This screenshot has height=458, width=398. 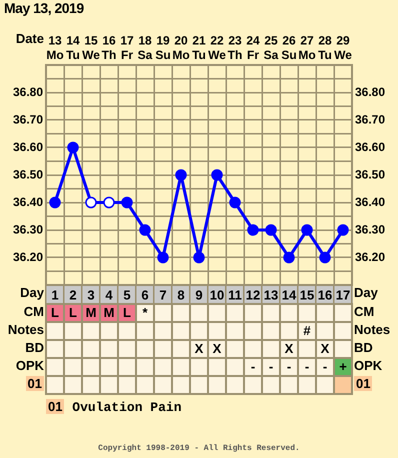 What do you see at coordinates (370, 201) in the screenshot?
I see `y2-tick-label: 36.40` at bounding box center [370, 201].